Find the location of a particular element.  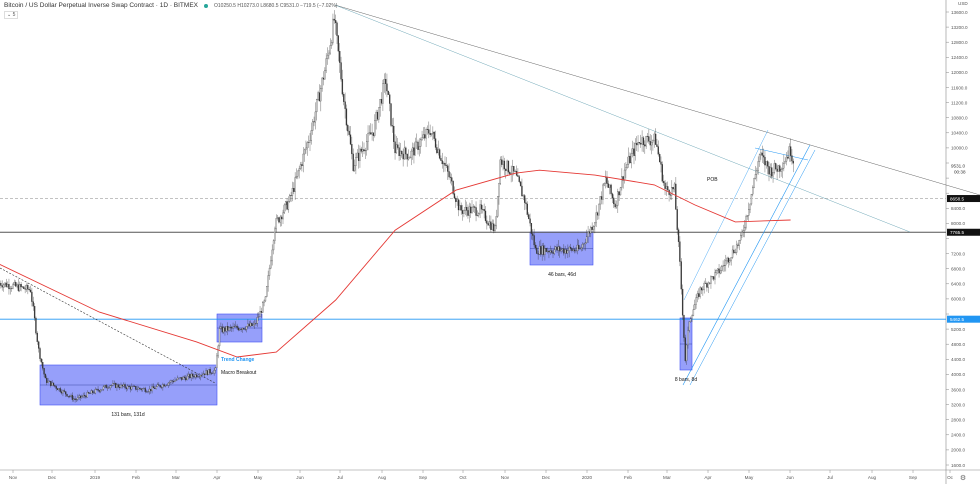

settings-gear-icon: ⚙ is located at coordinates (963, 478).